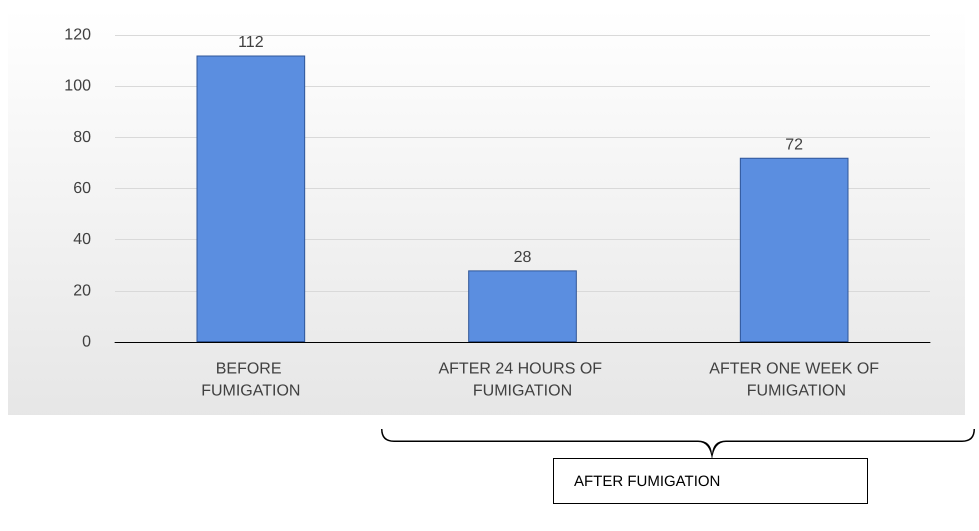 This screenshot has width=979, height=531. I want to click on y-tick-label: 20, so click(82, 291).